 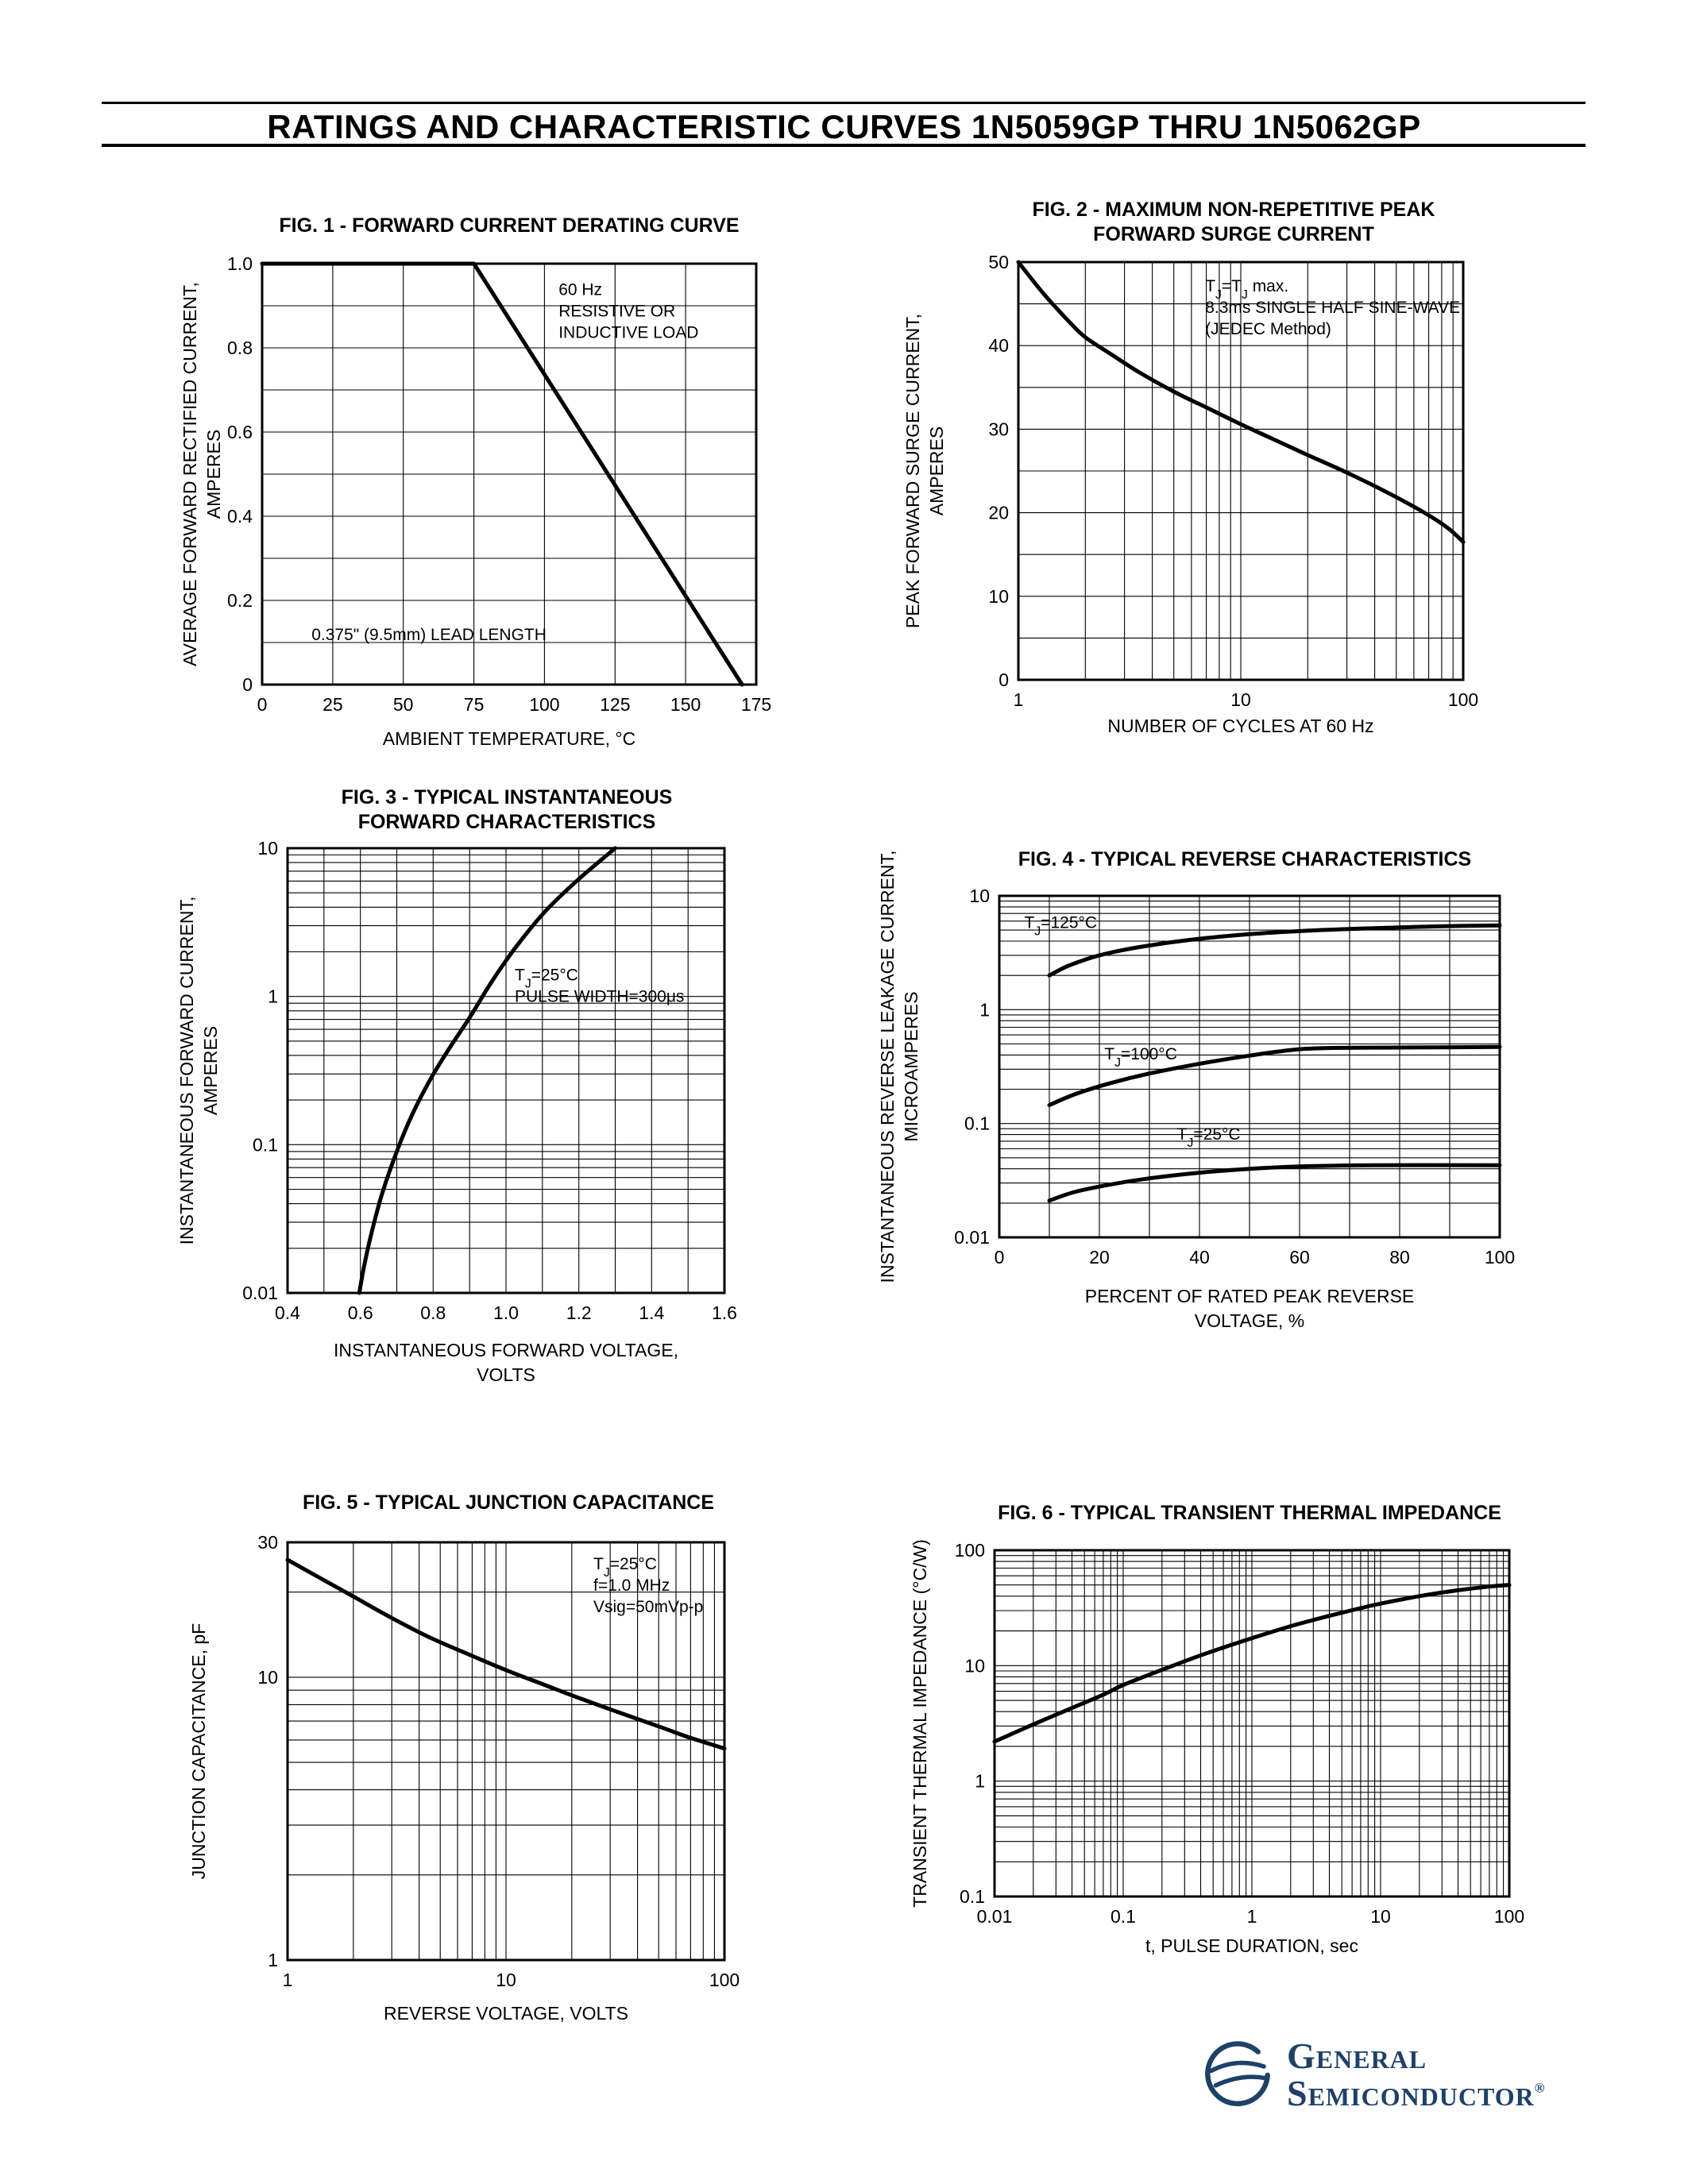 I want to click on fig3-xtick-label: 0.4, so click(x=288, y=1312).